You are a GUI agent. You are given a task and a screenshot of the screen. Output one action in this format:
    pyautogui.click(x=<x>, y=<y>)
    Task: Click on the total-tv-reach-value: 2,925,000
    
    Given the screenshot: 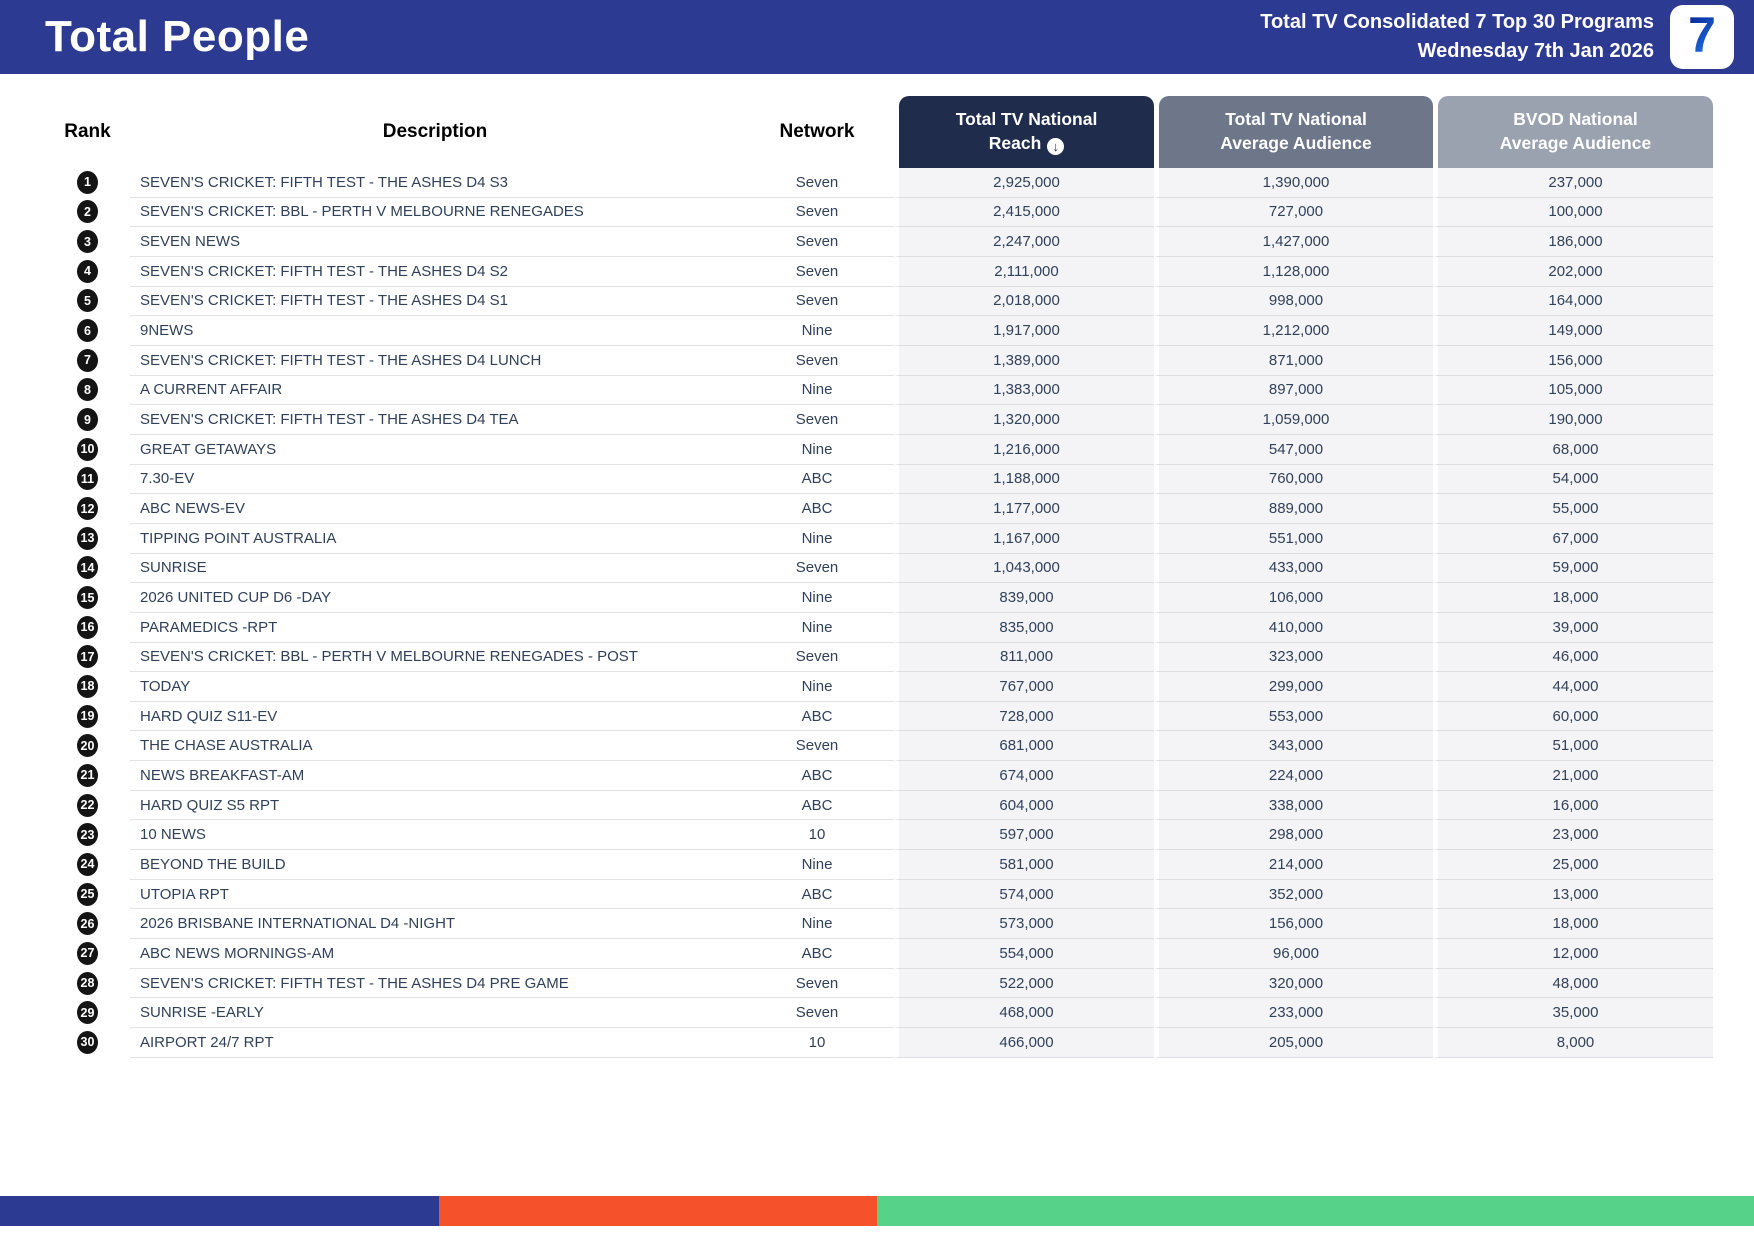 What is the action you would take?
    pyautogui.click(x=1024, y=183)
    